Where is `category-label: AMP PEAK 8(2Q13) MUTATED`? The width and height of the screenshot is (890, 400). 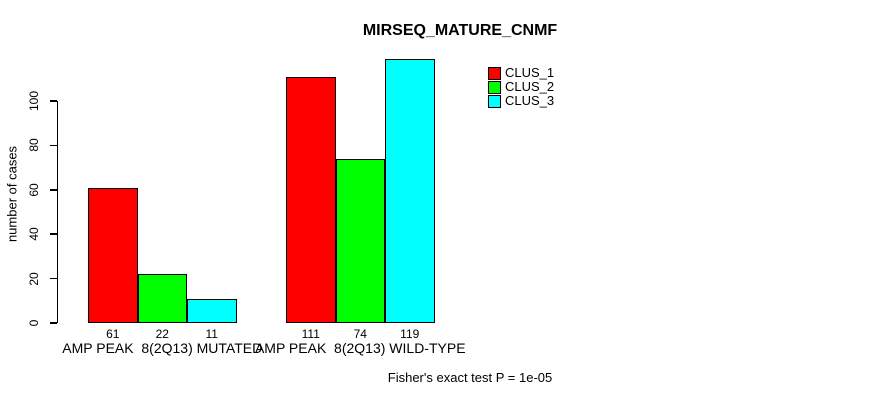
category-label: AMP PEAK 8(2Q13) MUTATED is located at coordinates (162, 348).